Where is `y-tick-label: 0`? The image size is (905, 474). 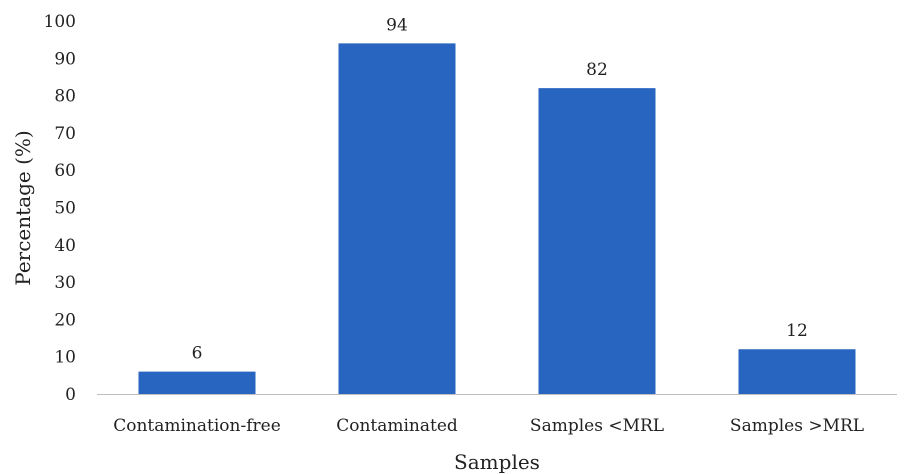
y-tick-label: 0 is located at coordinates (70, 395).